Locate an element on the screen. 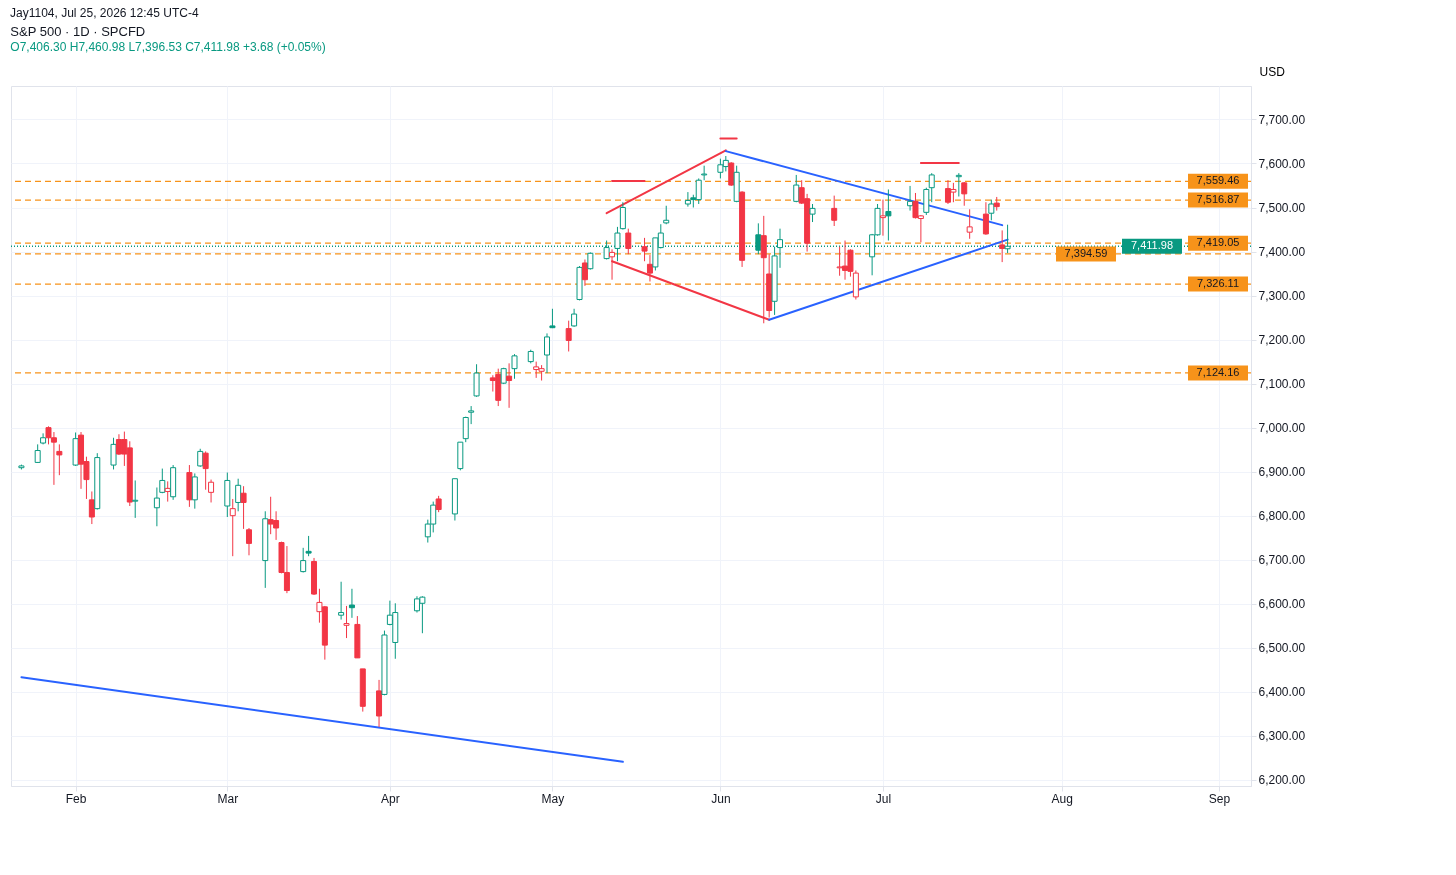  y-tick-label: 7,400.00 is located at coordinates (1282, 252).